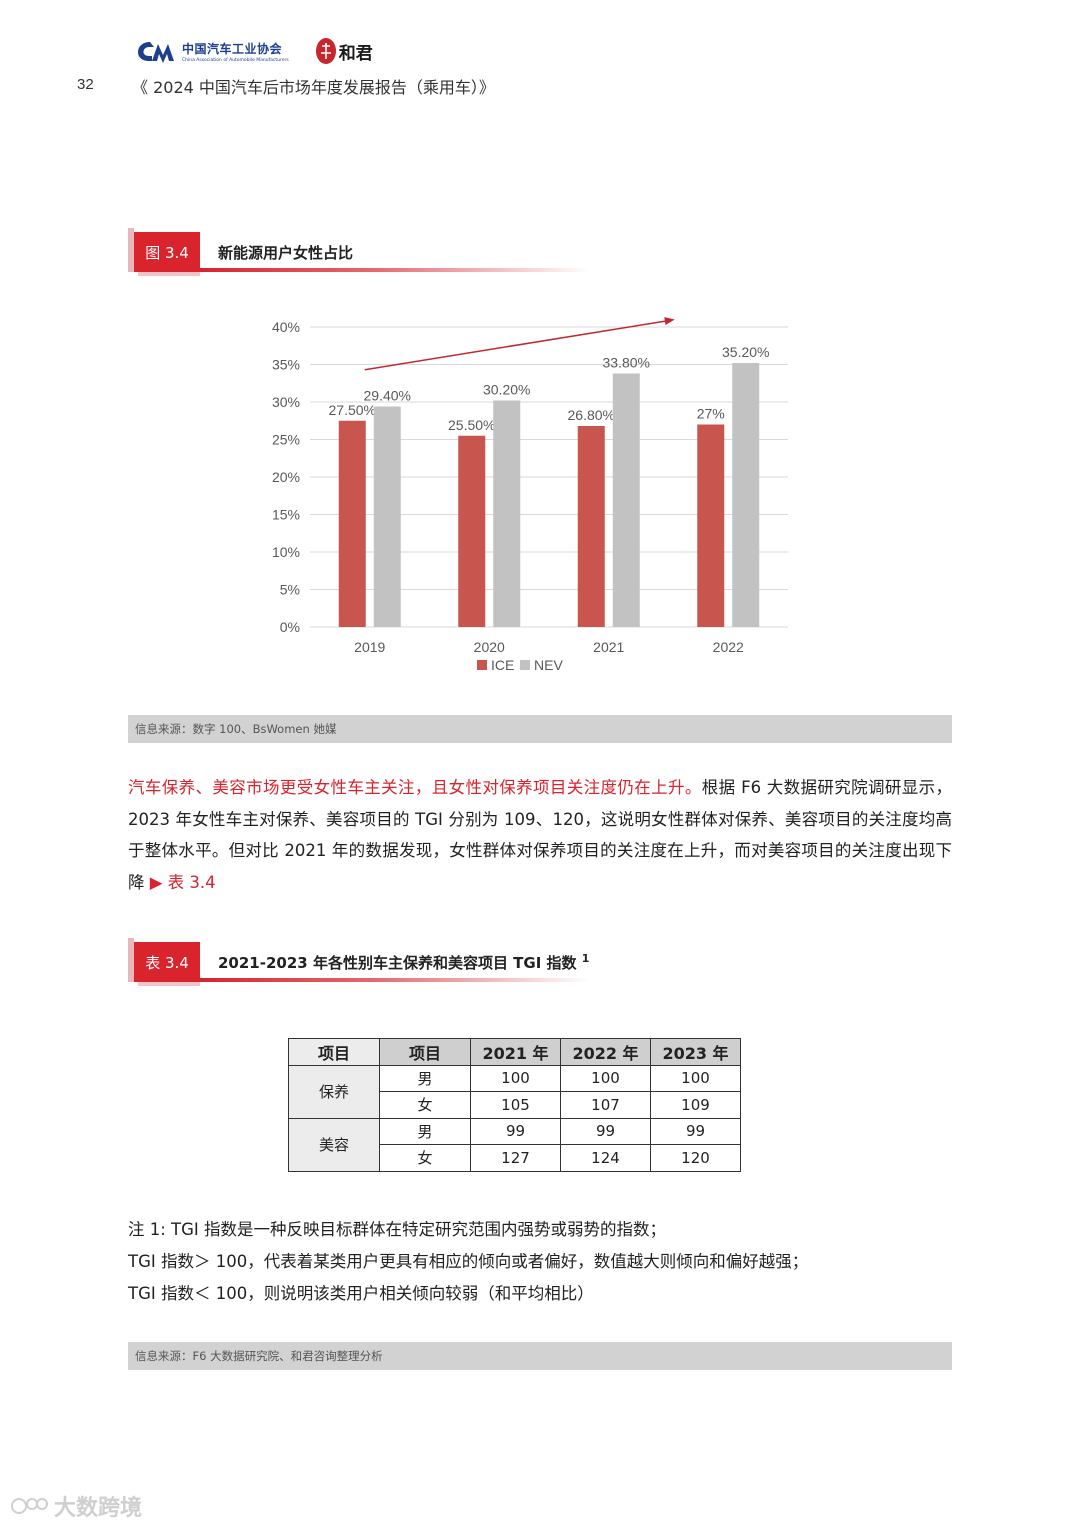  What do you see at coordinates (378, 254) in the screenshot?
I see `figure-label: 图 3.4 新能源用户女性占比` at bounding box center [378, 254].